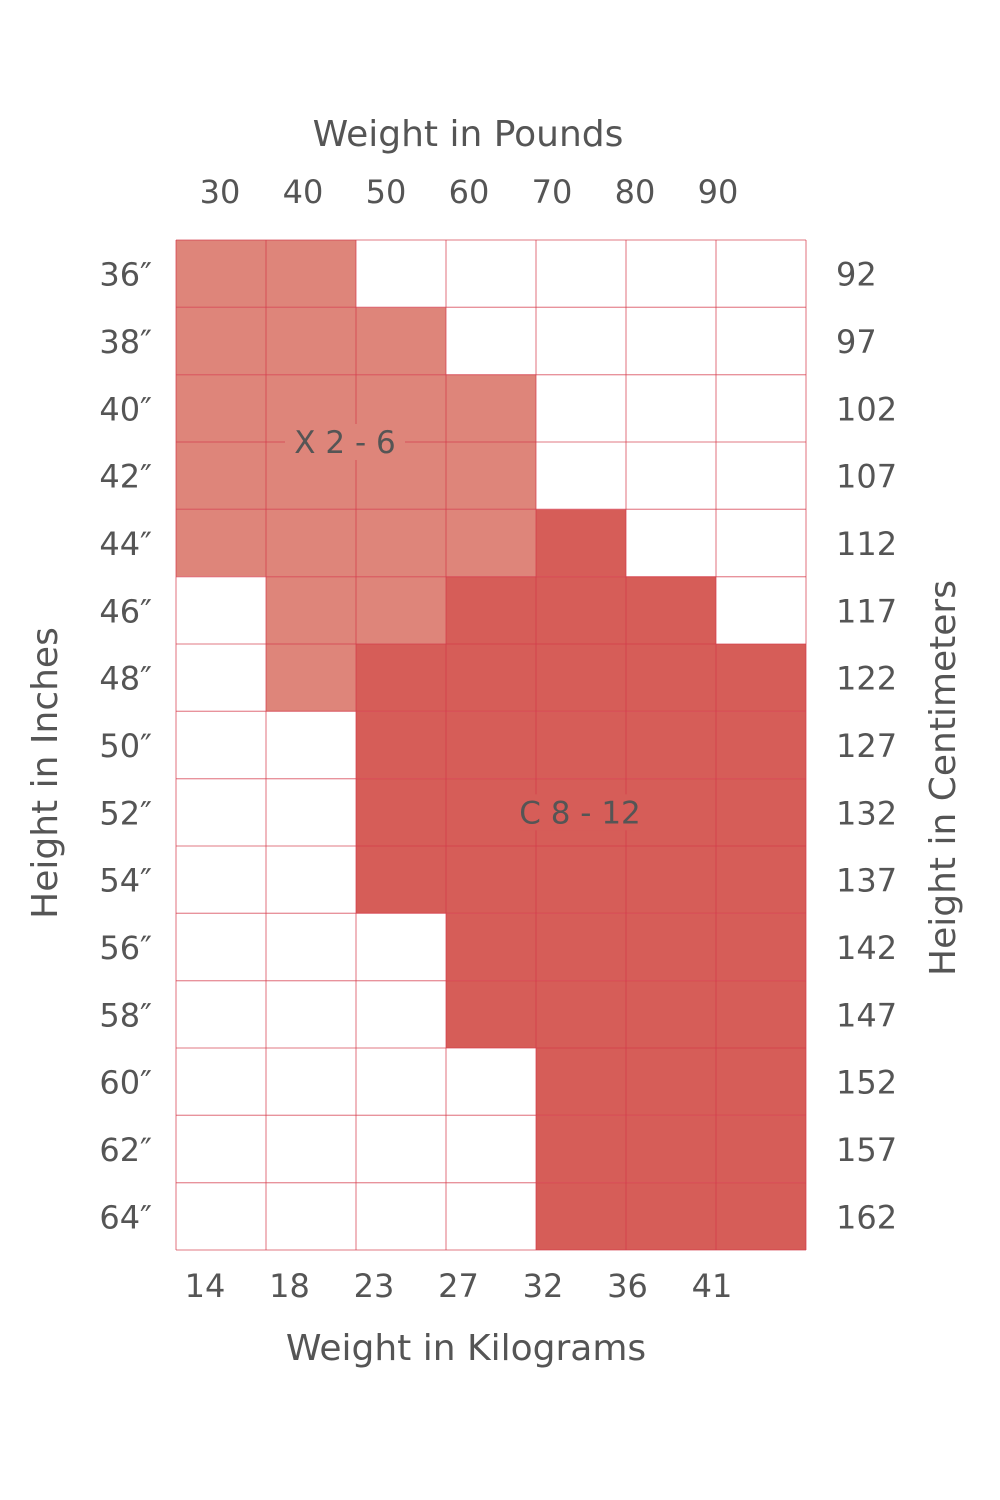  What do you see at coordinates (718, 192) in the screenshot?
I see `top-tick-label: 90` at bounding box center [718, 192].